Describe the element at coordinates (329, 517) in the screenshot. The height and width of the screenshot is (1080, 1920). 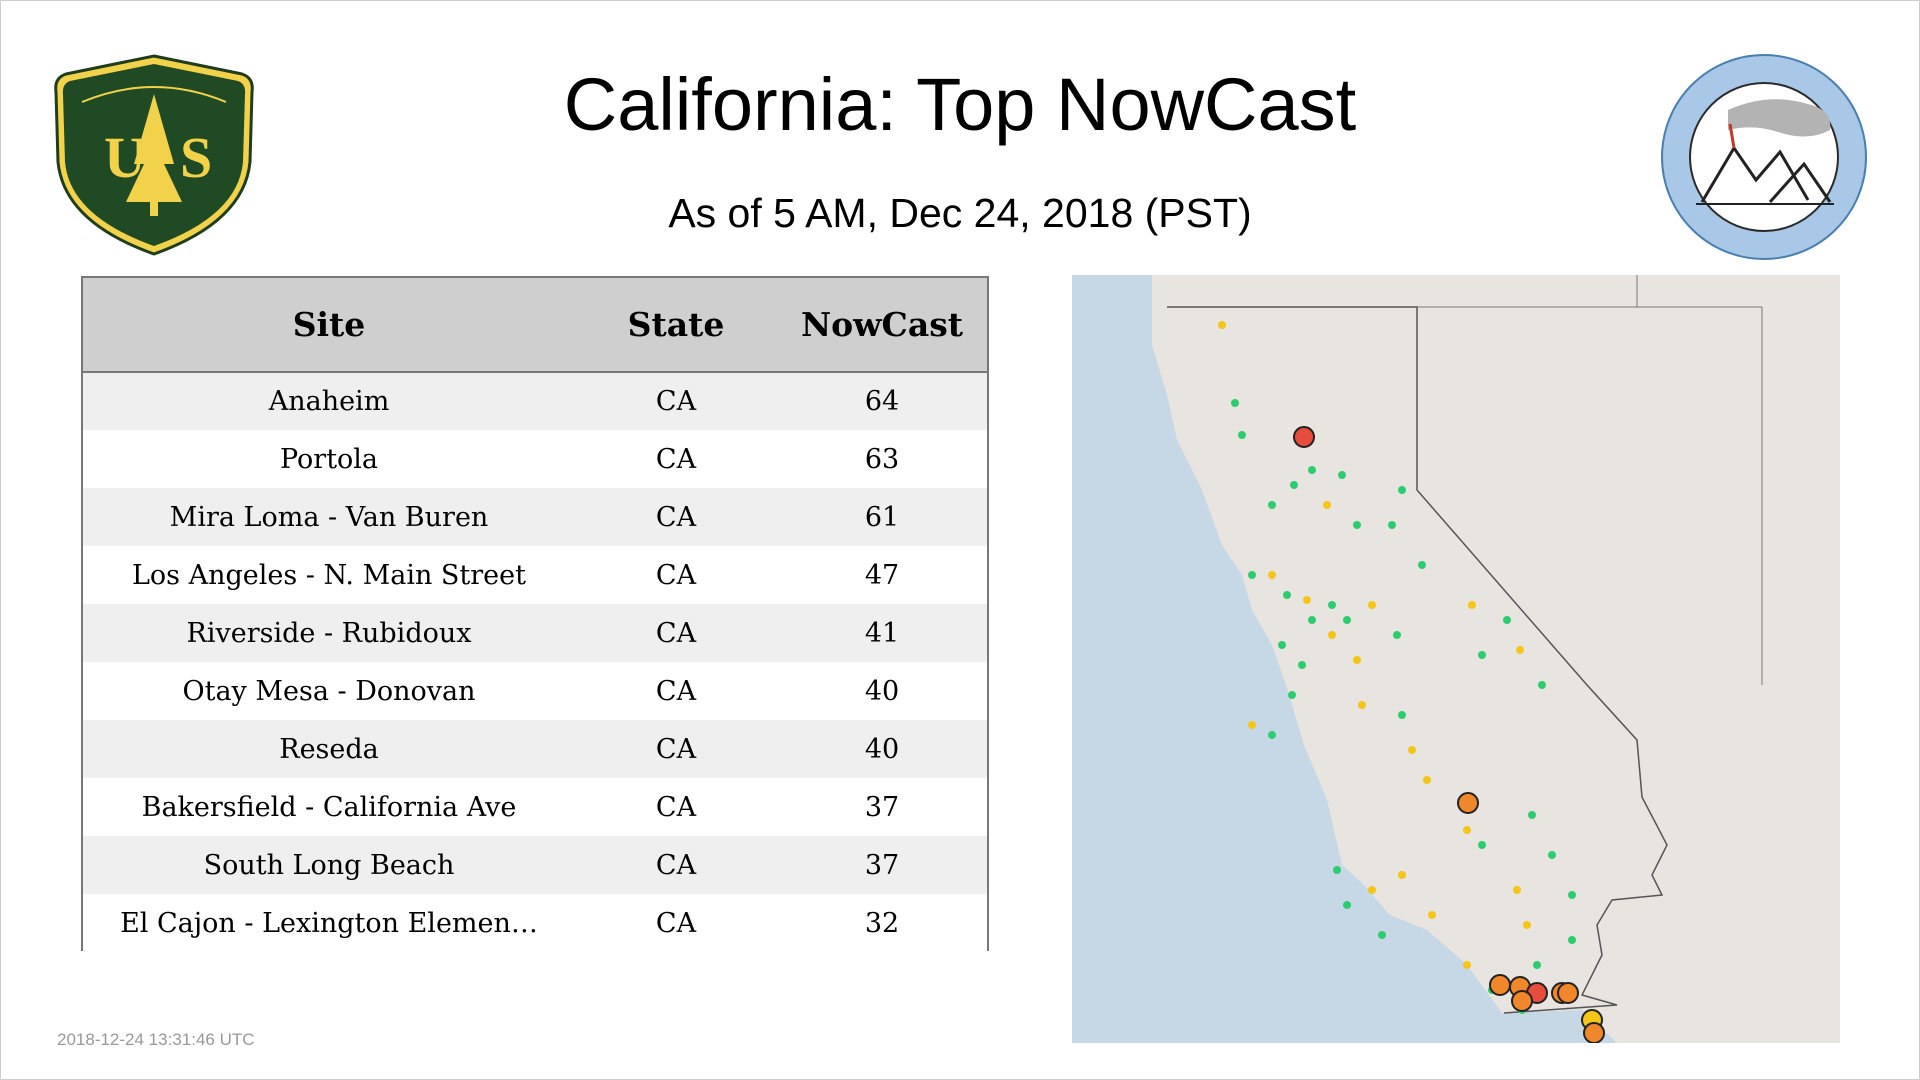
I see `cell-site: Mira Loma - Van Buren` at that location.